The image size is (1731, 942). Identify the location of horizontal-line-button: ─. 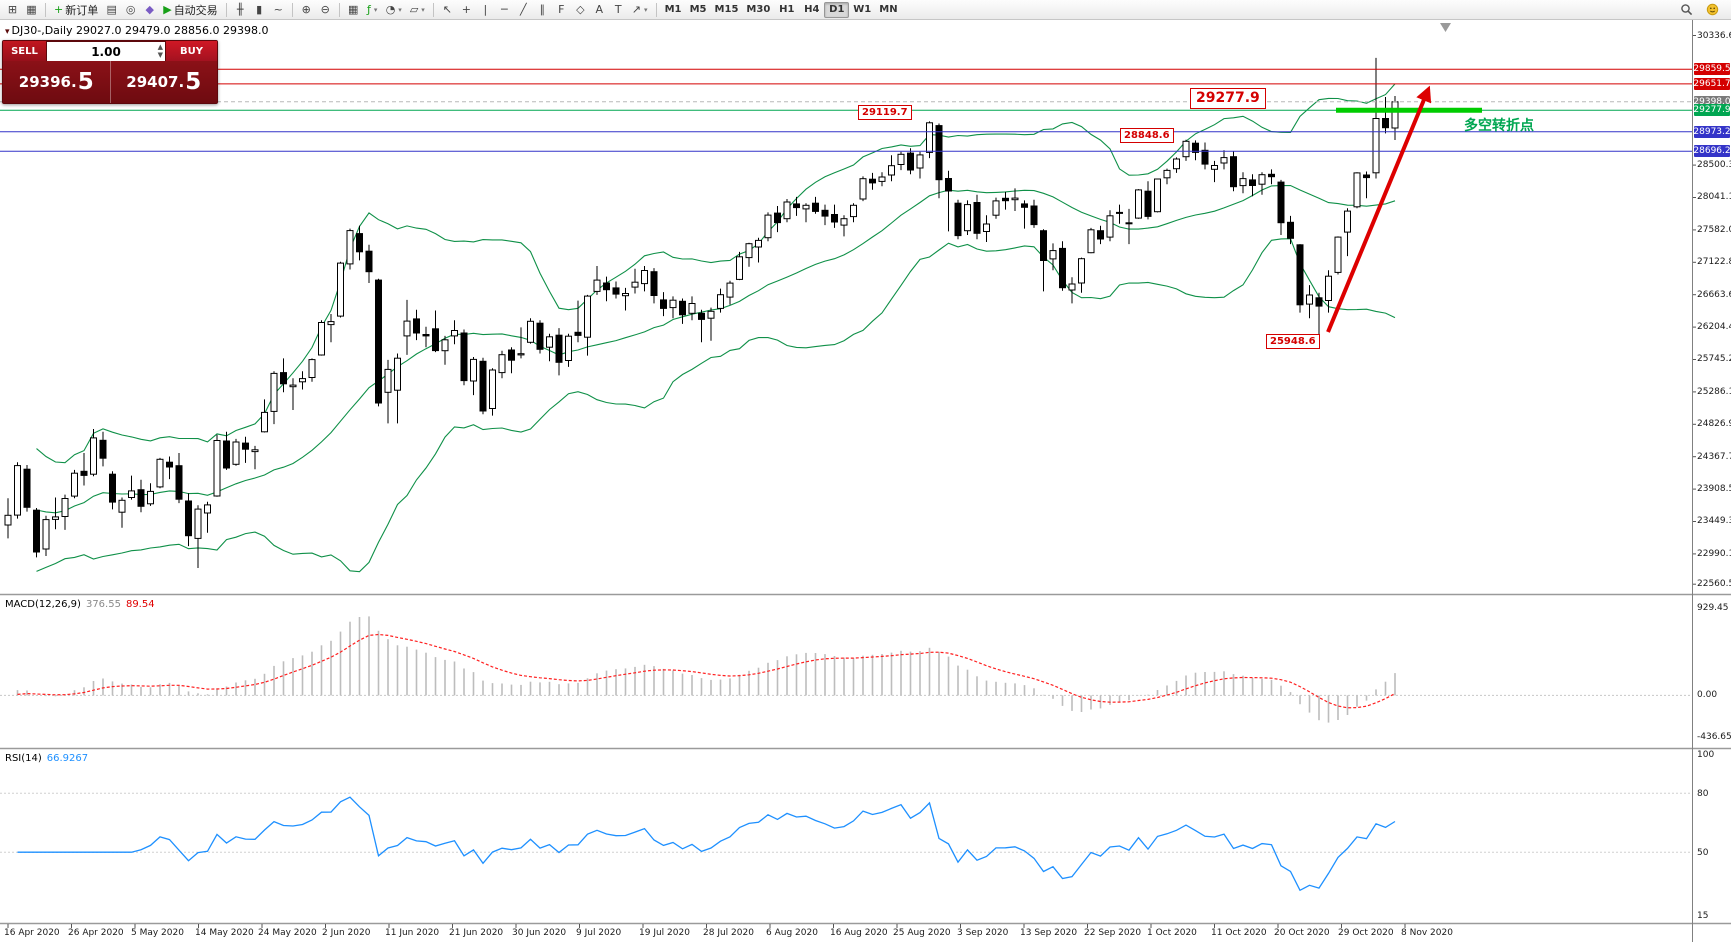
(504, 9).